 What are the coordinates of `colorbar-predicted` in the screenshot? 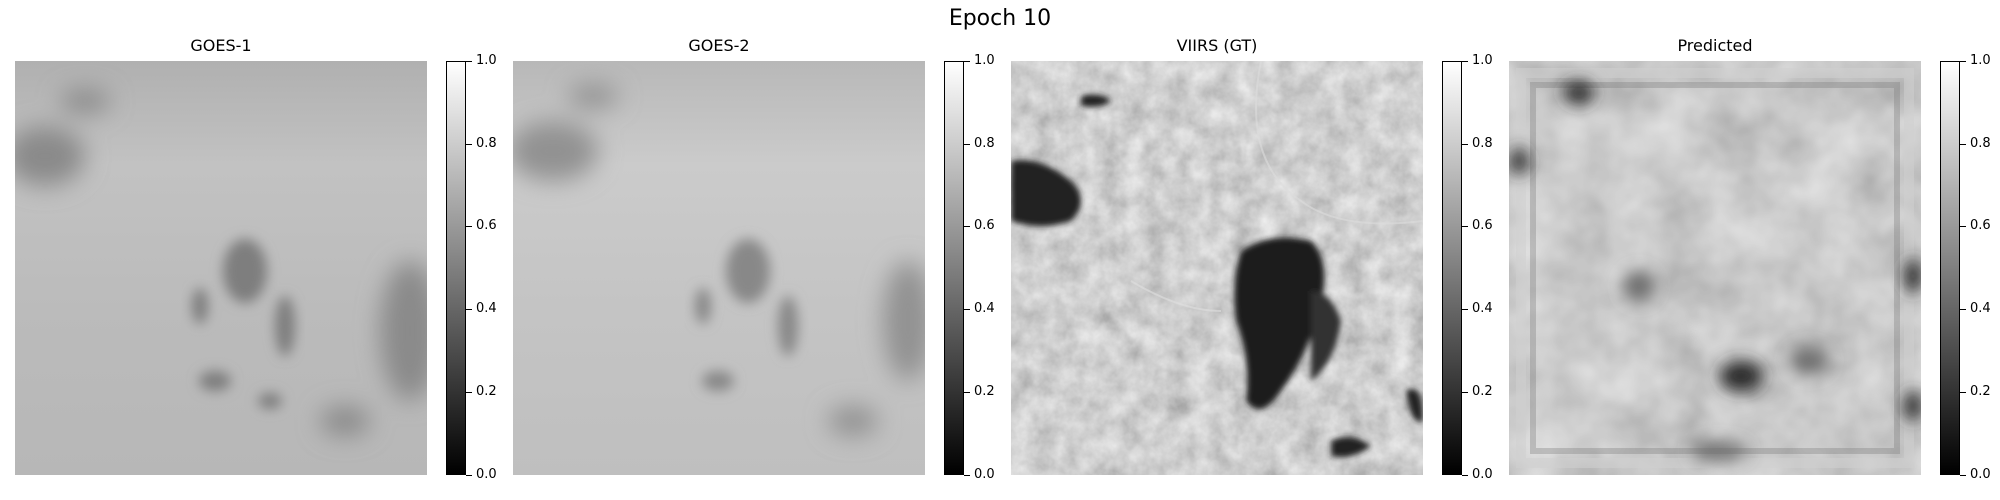 It's located at (1950, 268).